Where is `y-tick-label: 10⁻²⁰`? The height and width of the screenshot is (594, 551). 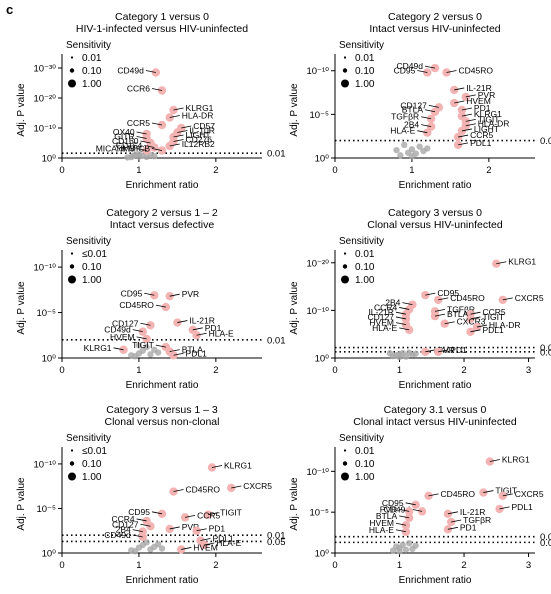
y-tick-label: 10⁻²⁰ is located at coordinates (44, 99).